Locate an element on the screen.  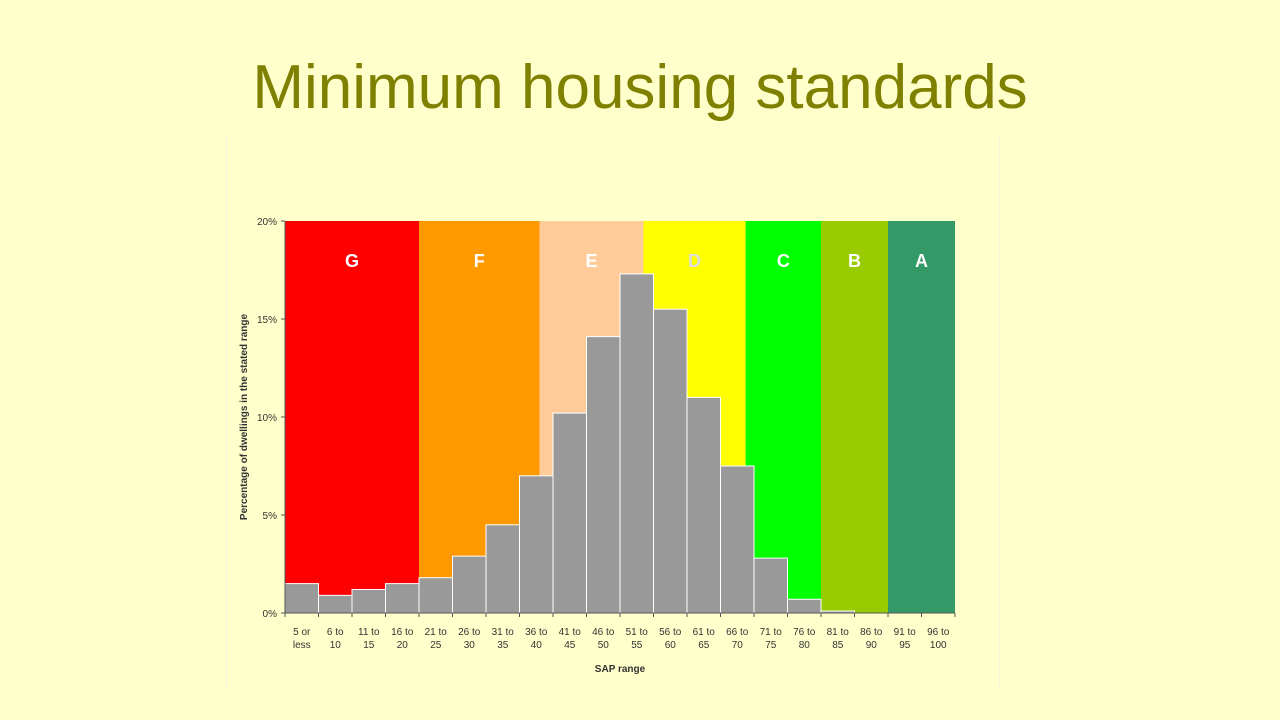
y-tick-label: 20% is located at coordinates (267, 222).